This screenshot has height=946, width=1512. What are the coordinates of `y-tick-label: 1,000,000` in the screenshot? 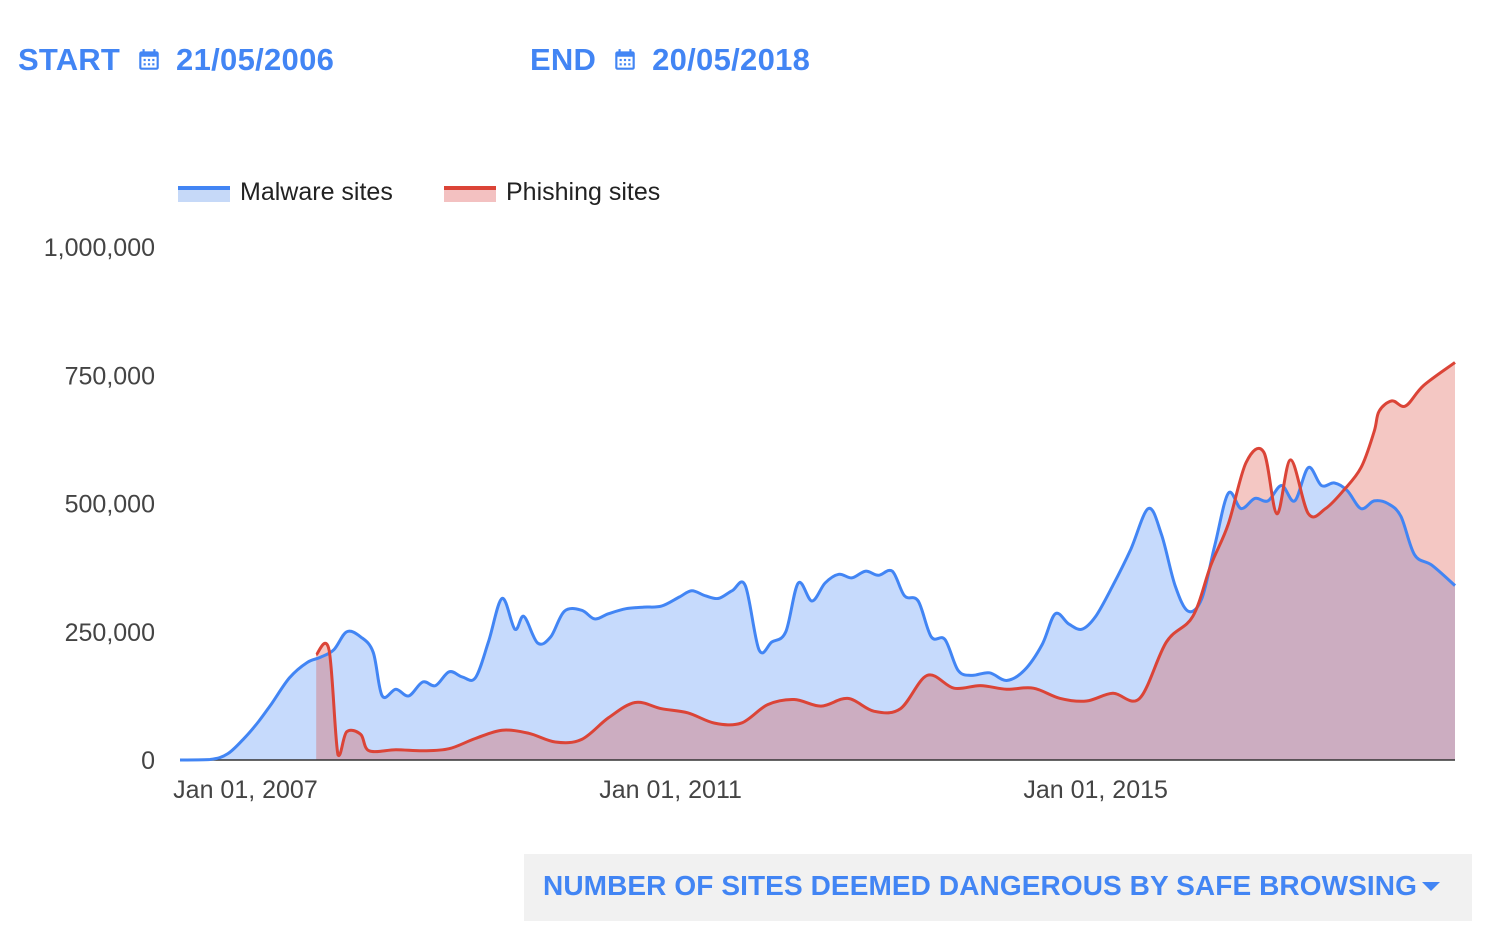 It's located at (99, 248).